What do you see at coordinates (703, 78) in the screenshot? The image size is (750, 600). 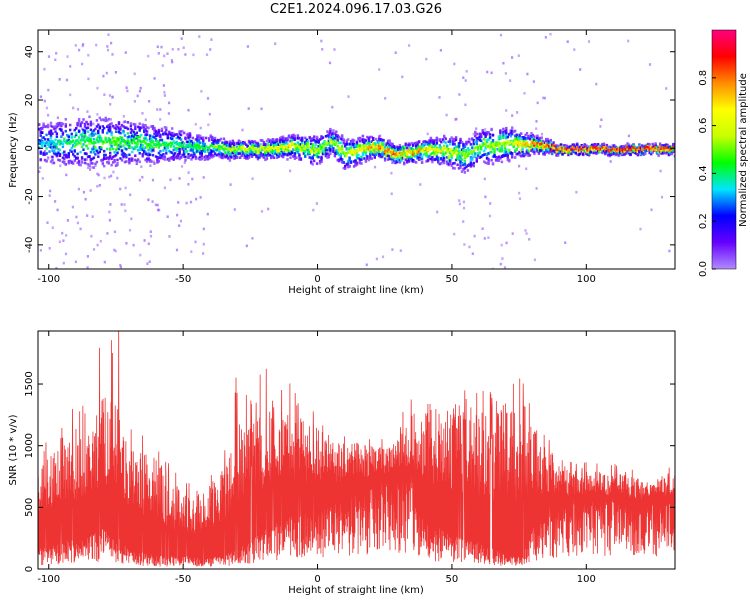 I see `colorbar-tick-label: 0.8` at bounding box center [703, 78].